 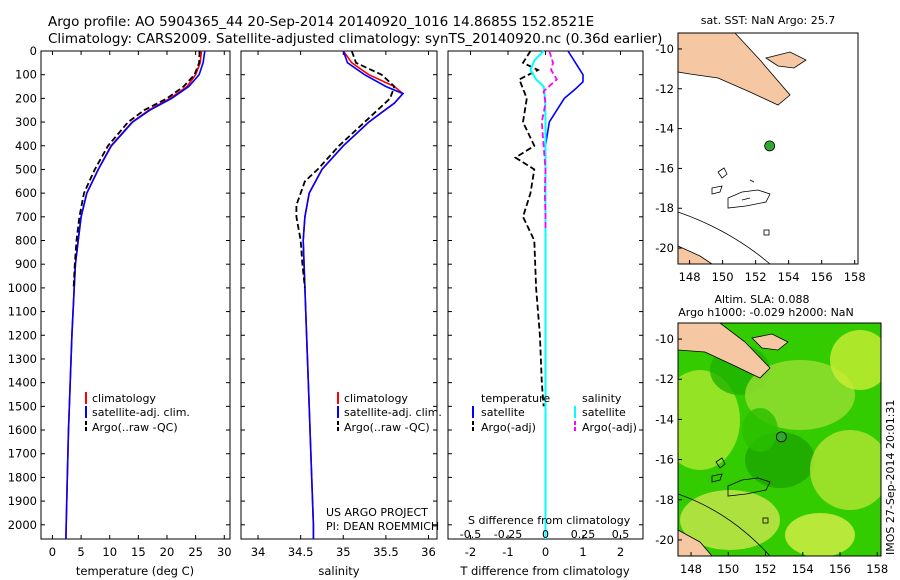 I want to click on depth-tick-label: 600, so click(x=26, y=193).